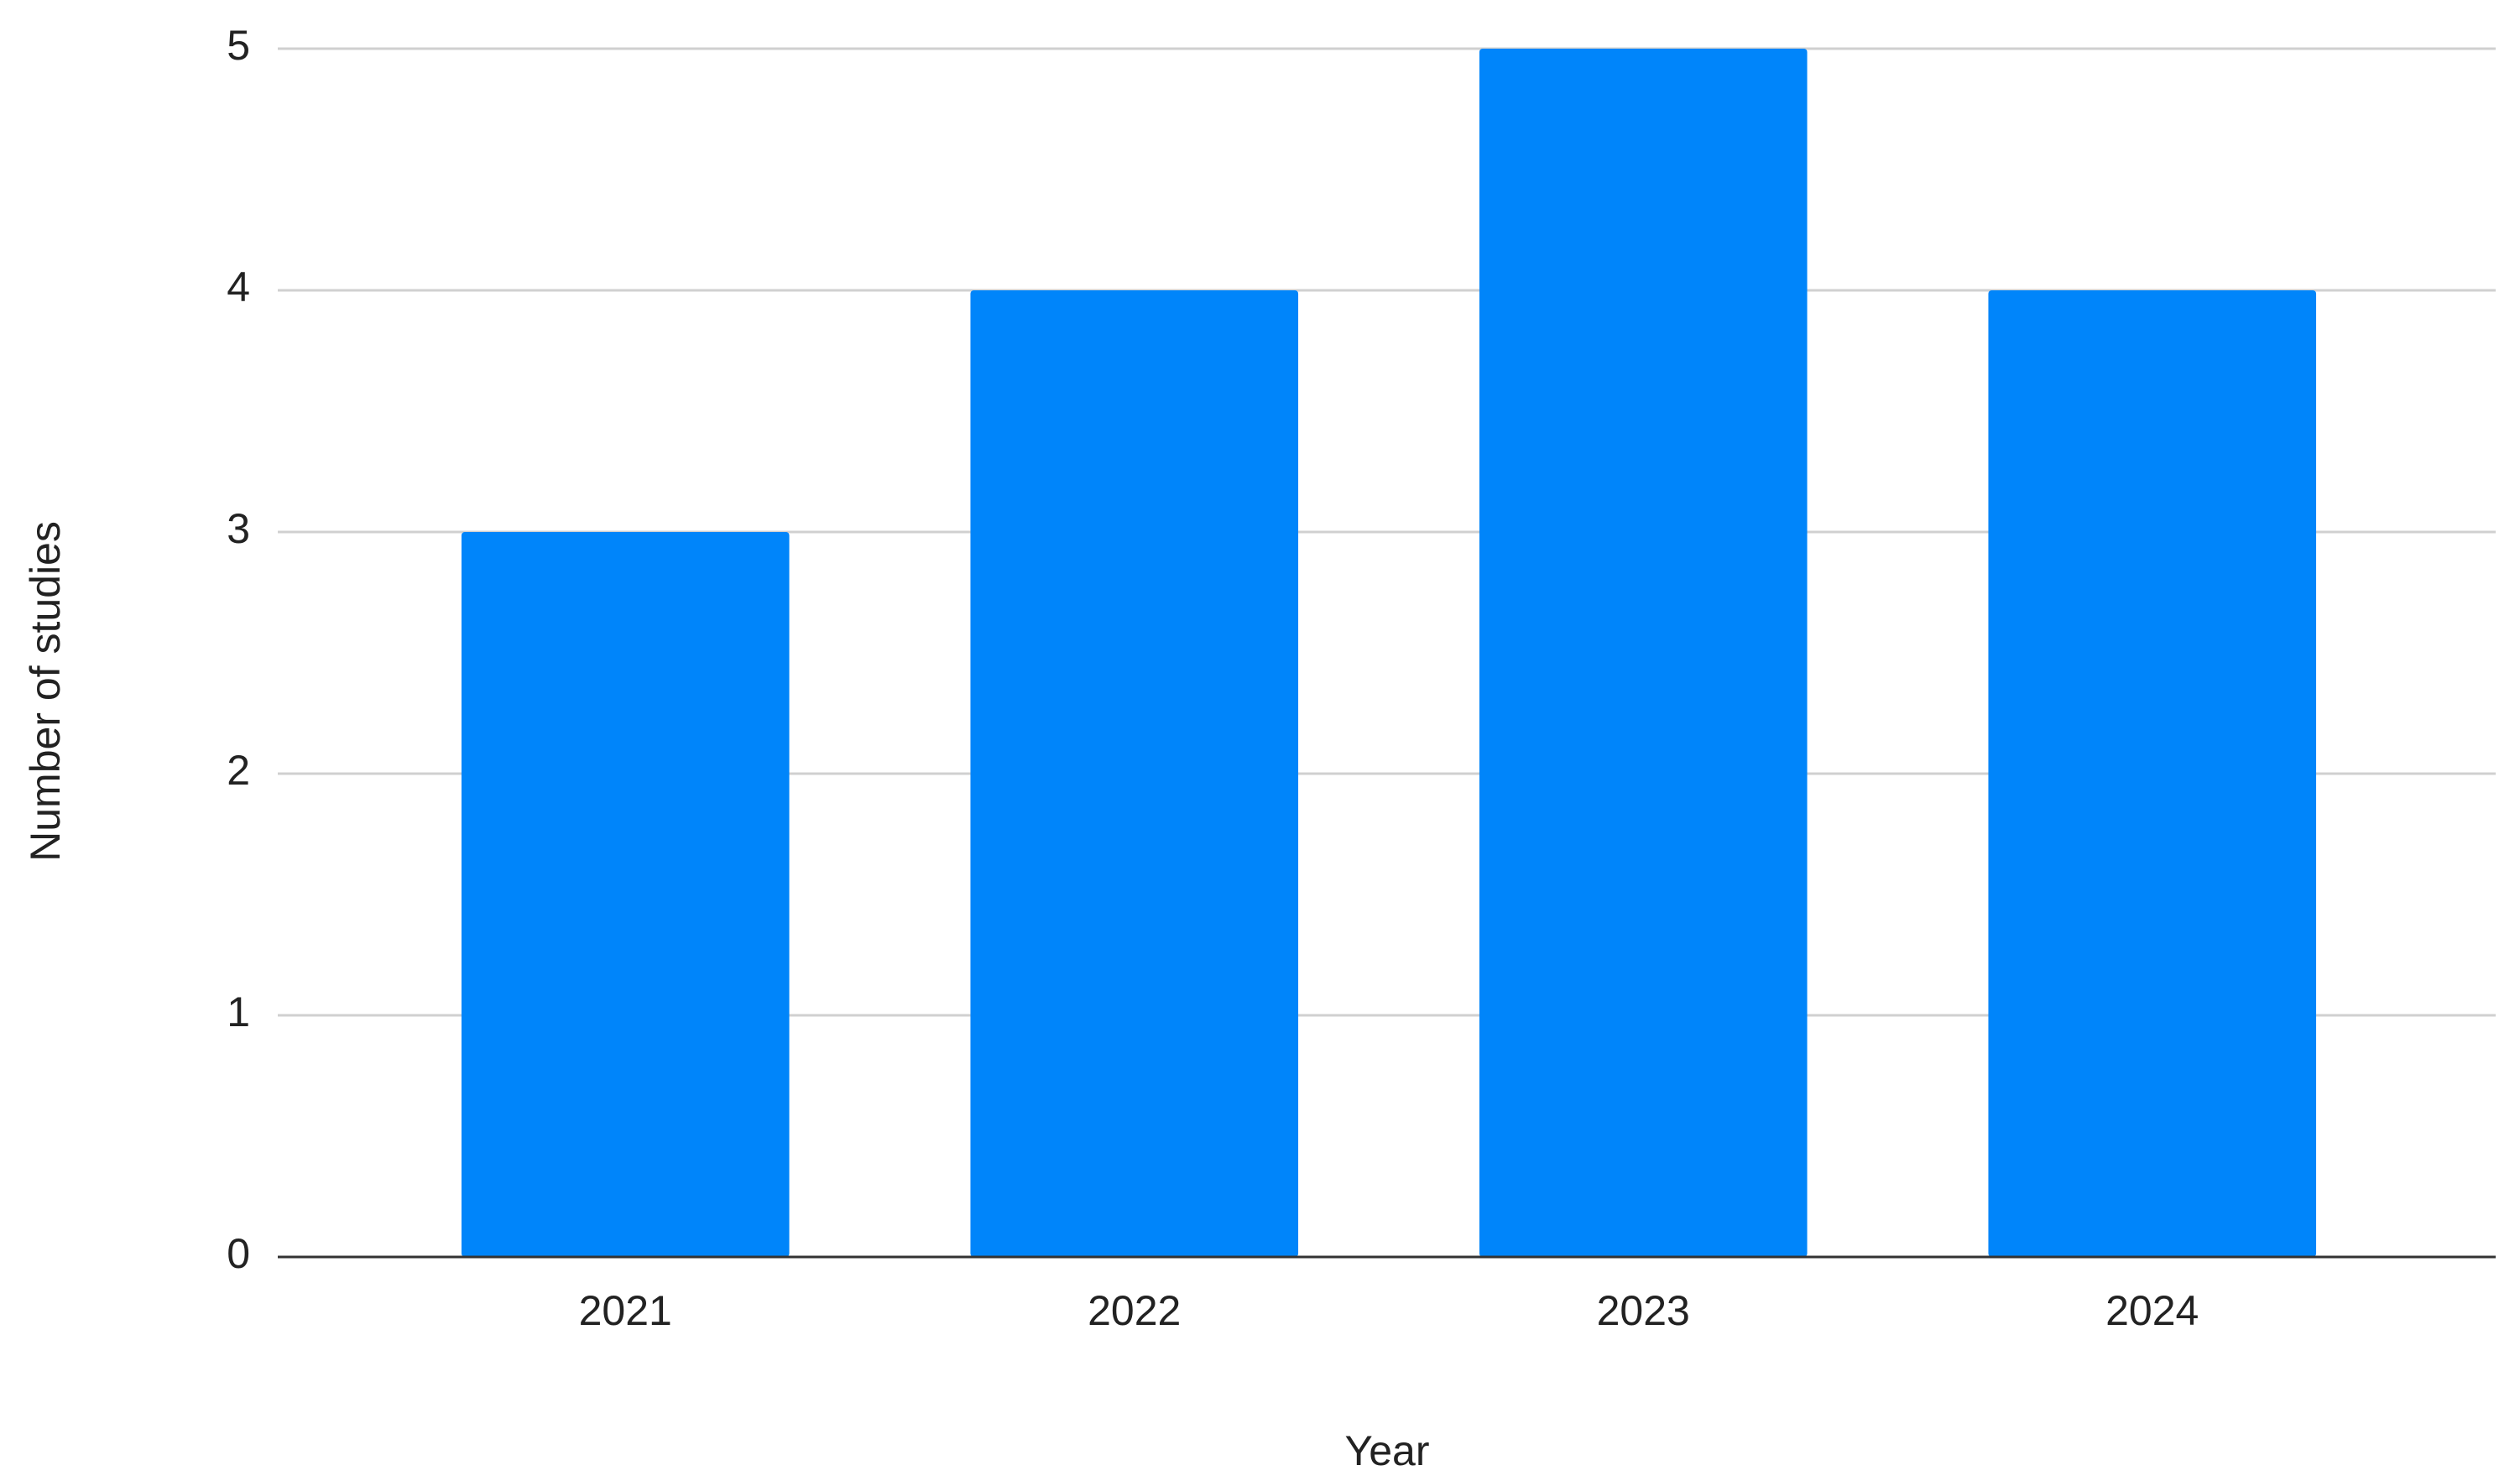 Image resolution: width=2520 pixels, height=1481 pixels. What do you see at coordinates (238, 1011) in the screenshot?
I see `y-tick-label: 1` at bounding box center [238, 1011].